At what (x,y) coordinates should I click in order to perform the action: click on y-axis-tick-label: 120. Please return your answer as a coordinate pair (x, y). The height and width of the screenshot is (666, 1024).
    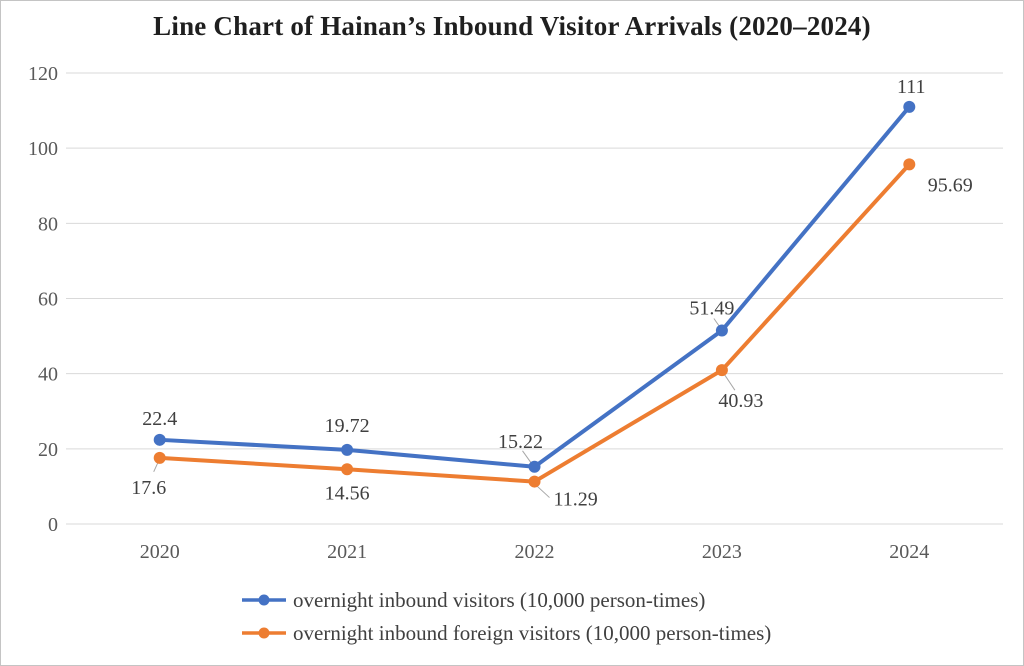
    Looking at the image, I should click on (43, 74).